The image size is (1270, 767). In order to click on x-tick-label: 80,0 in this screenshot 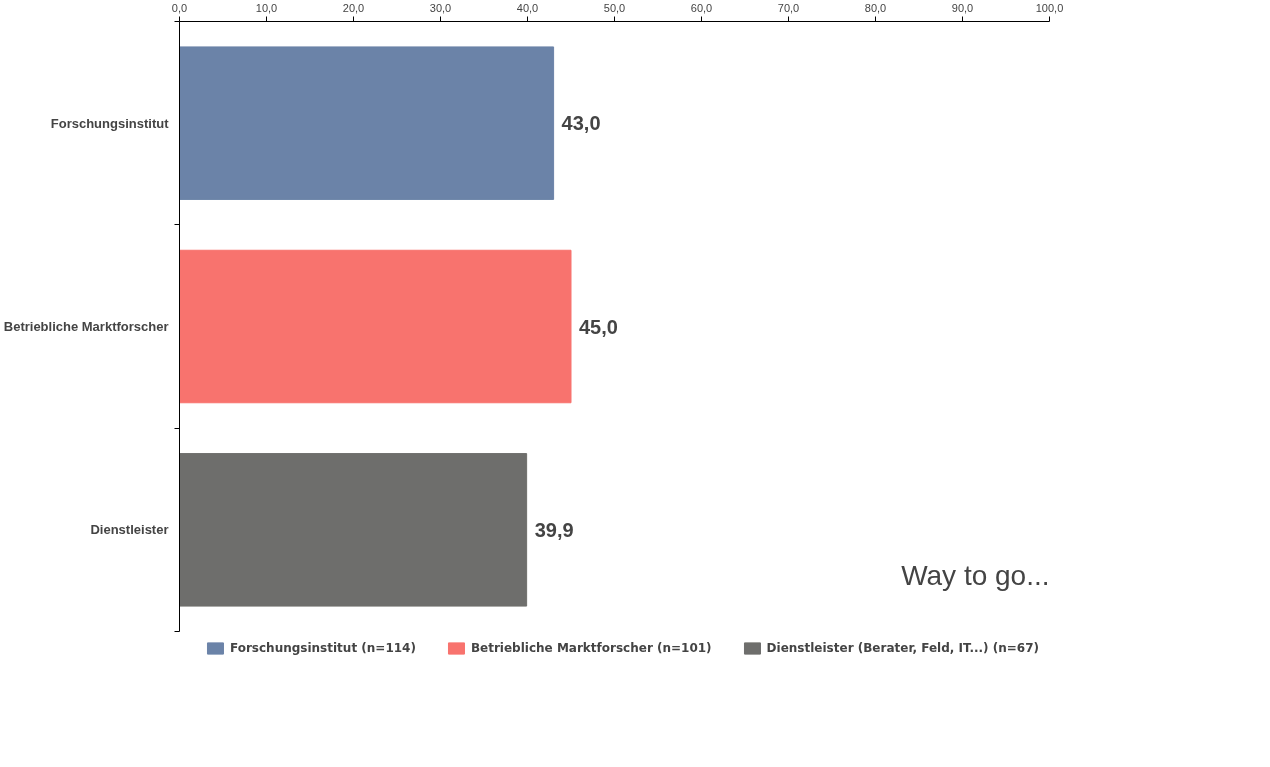, I will do `click(875, 7)`.